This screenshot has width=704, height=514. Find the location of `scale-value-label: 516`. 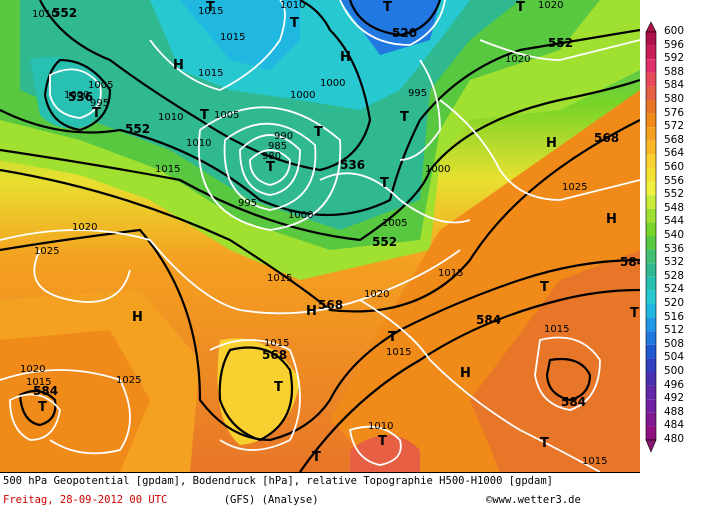

scale-value-label: 516 is located at coordinates (674, 316).